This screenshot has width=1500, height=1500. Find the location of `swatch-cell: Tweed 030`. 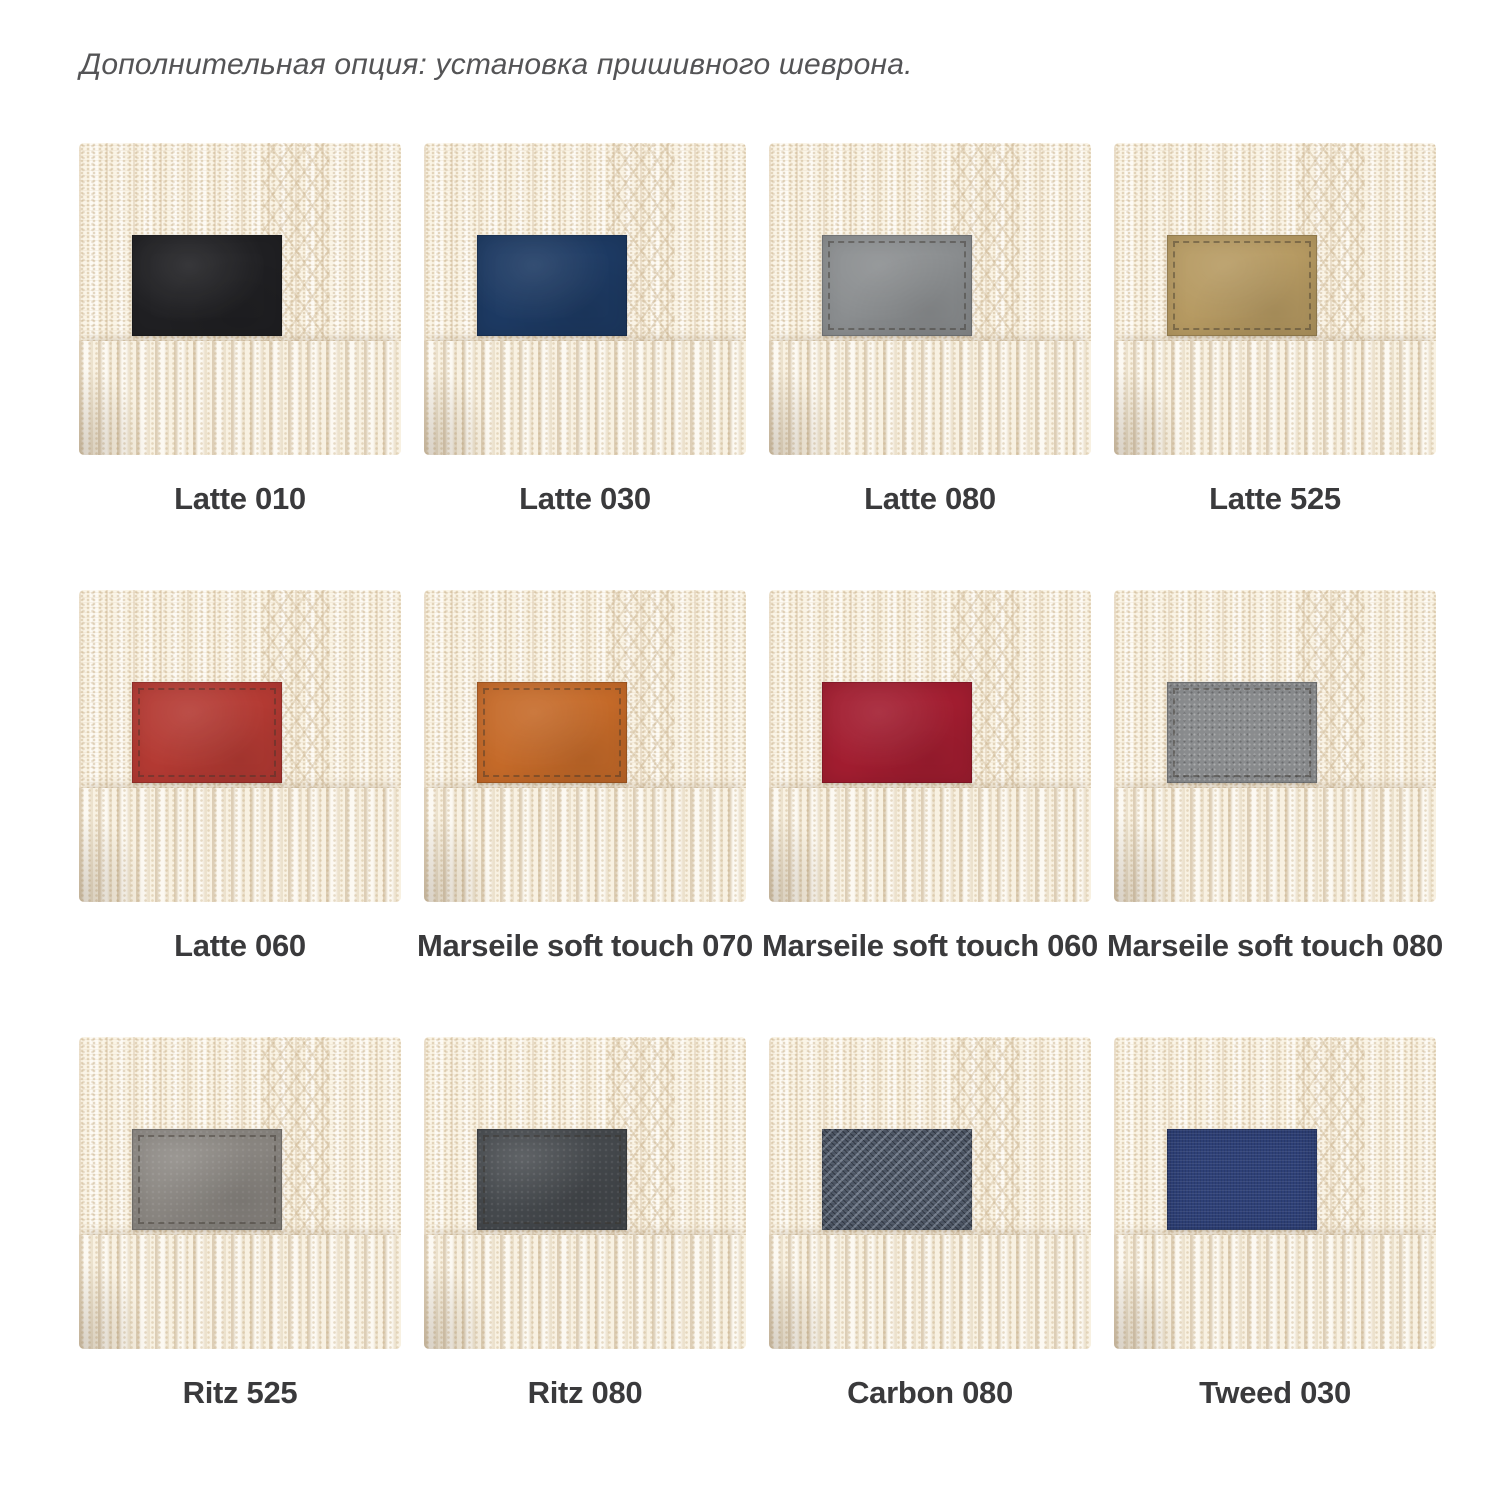

swatch-cell: Tweed 030 is located at coordinates (1275, 1260).